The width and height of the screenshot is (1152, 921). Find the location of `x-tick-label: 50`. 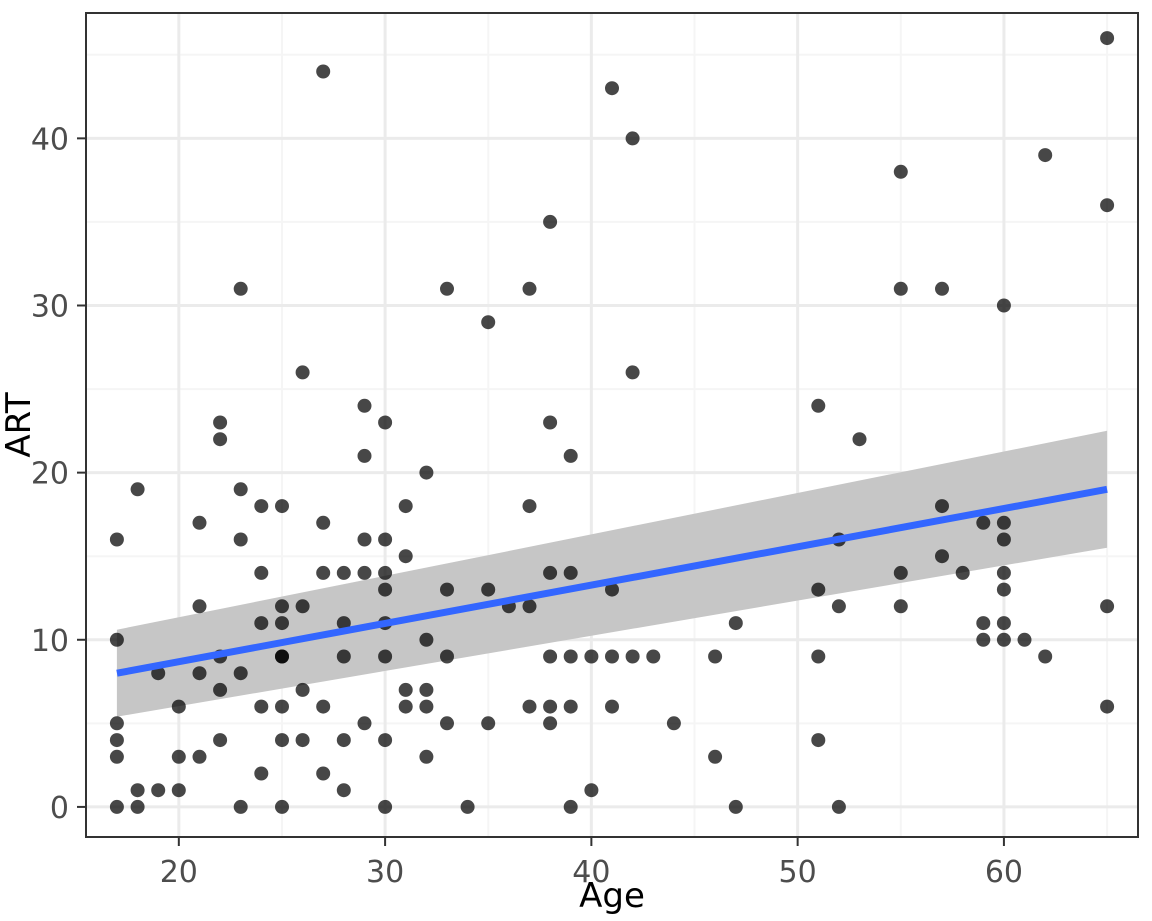

x-tick-label: 50 is located at coordinates (798, 872).